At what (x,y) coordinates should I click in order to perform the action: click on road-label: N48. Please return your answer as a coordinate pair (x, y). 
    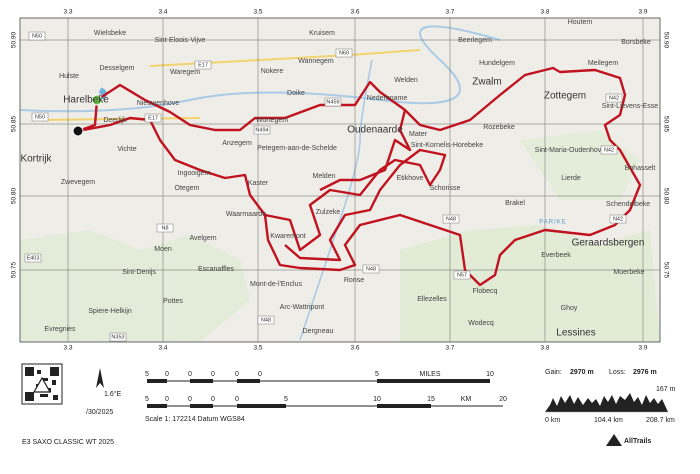
    Looking at the image, I should click on (266, 320).